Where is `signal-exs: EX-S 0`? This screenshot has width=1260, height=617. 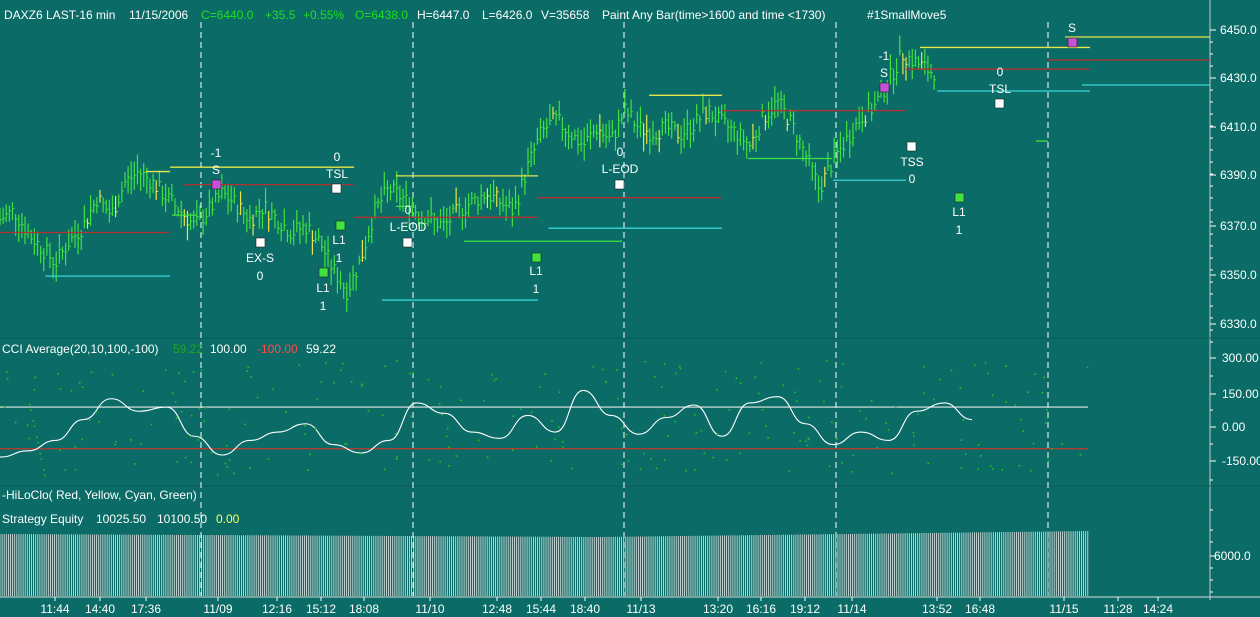
signal-exs: EX-S 0 is located at coordinates (260, 260).